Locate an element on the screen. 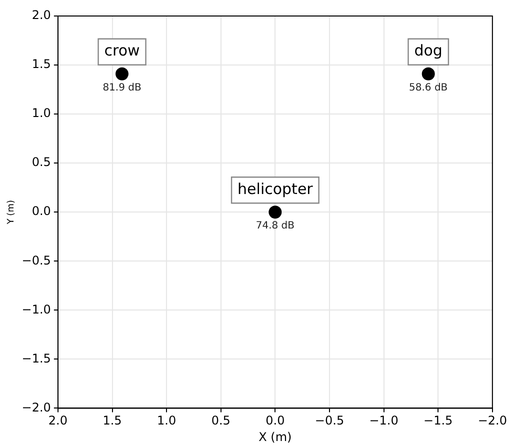 Image resolution: width=509 pixels, height=445 pixels. series-label: dog is located at coordinates (428, 51).